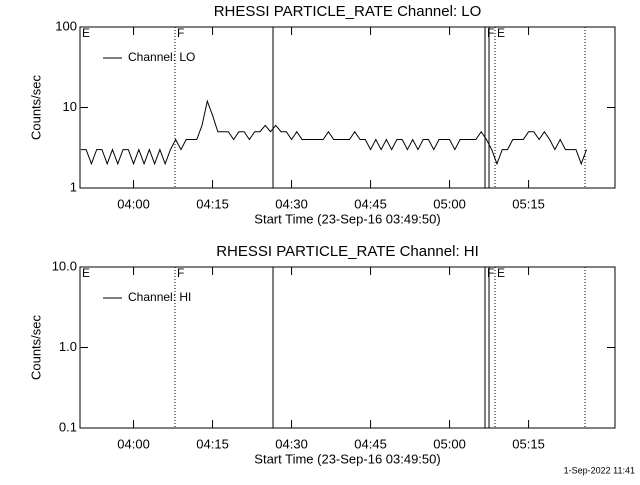  What do you see at coordinates (68, 426) in the screenshot?
I see `y-tick-label: 0.1` at bounding box center [68, 426].